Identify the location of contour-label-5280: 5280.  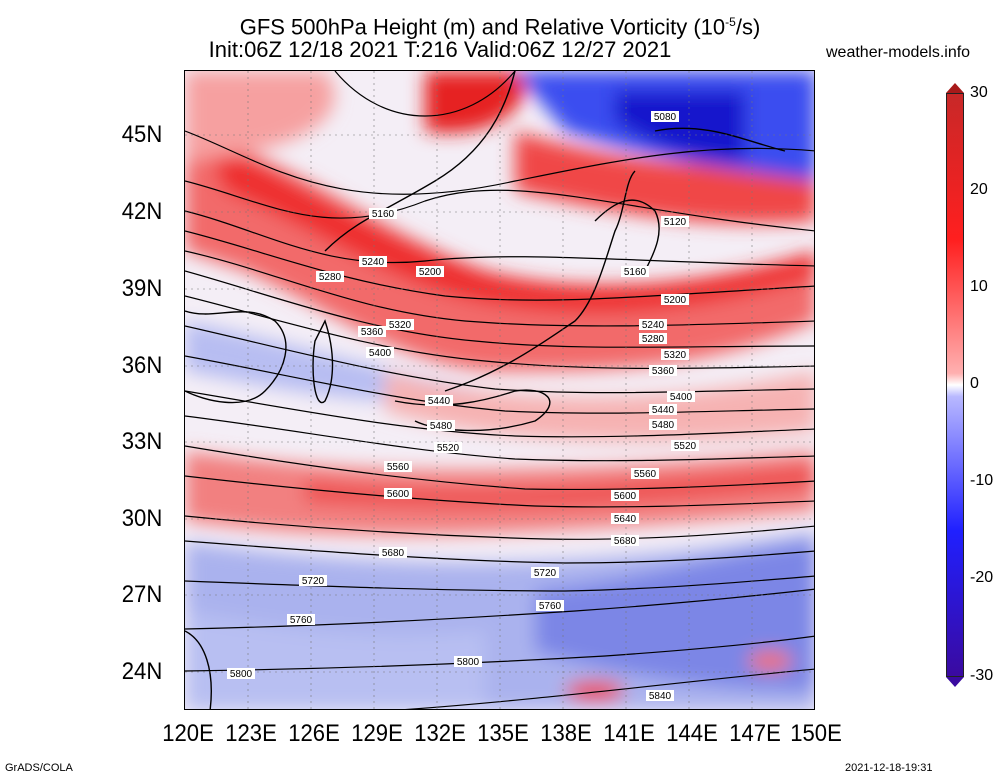
(653, 339).